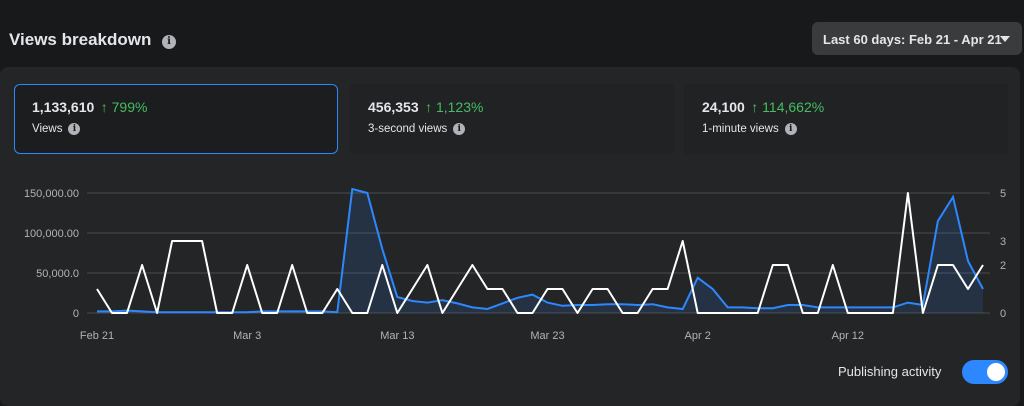 The image size is (1024, 406). Describe the element at coordinates (63, 107) in the screenshot. I see `metric-value: 1,133,610` at that location.